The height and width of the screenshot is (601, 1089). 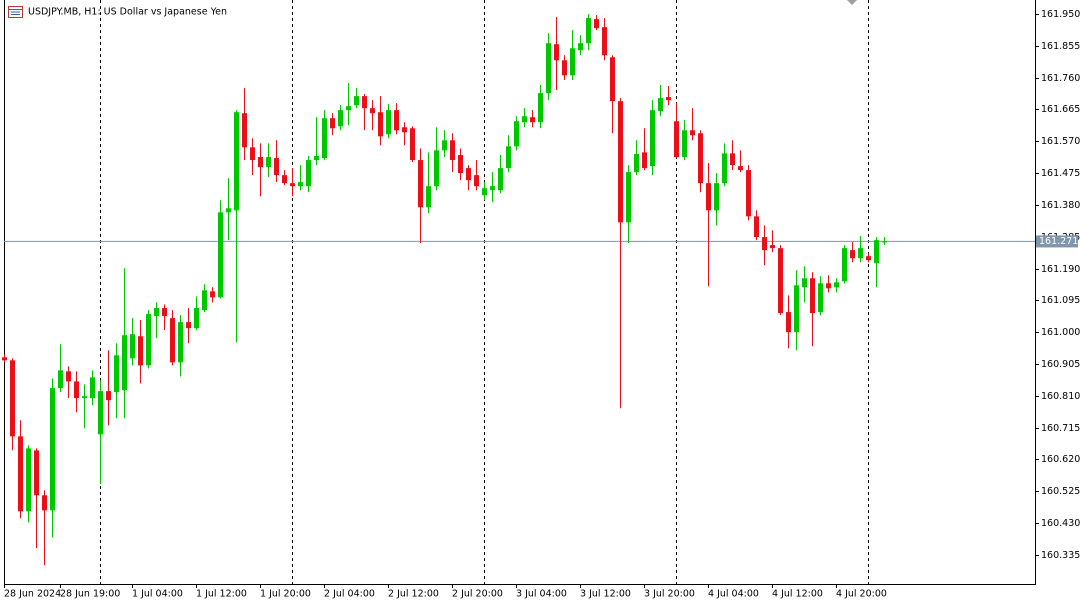 I want to click on y-tick-label: 160.715, so click(x=1060, y=428).